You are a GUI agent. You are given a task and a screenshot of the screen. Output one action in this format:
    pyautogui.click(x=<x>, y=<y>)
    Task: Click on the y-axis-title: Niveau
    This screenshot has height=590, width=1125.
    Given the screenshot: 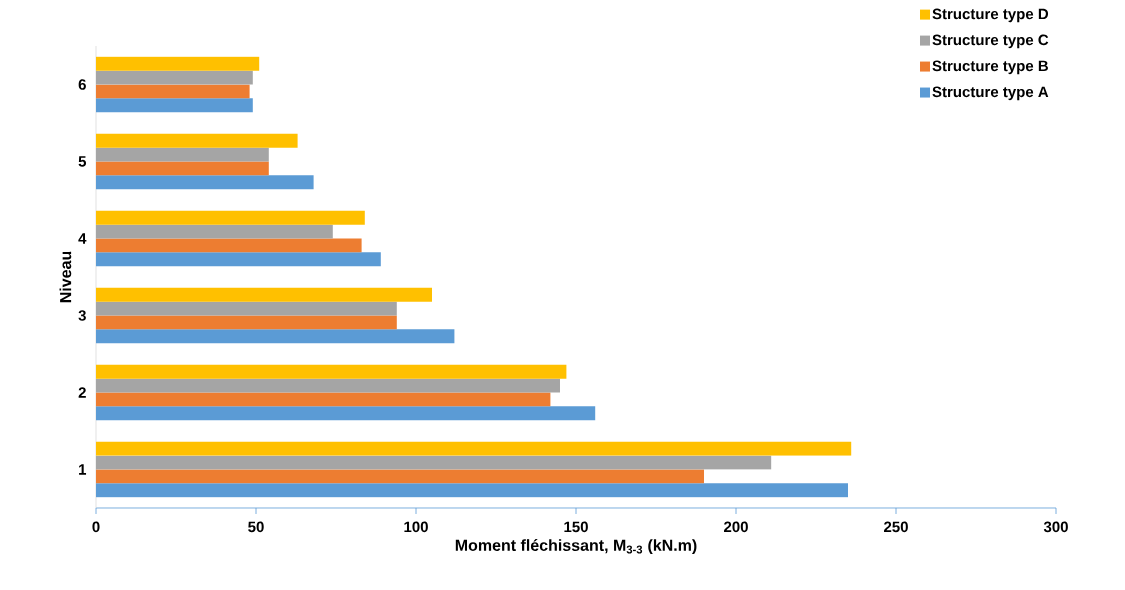 What is the action you would take?
    pyautogui.click(x=65, y=277)
    